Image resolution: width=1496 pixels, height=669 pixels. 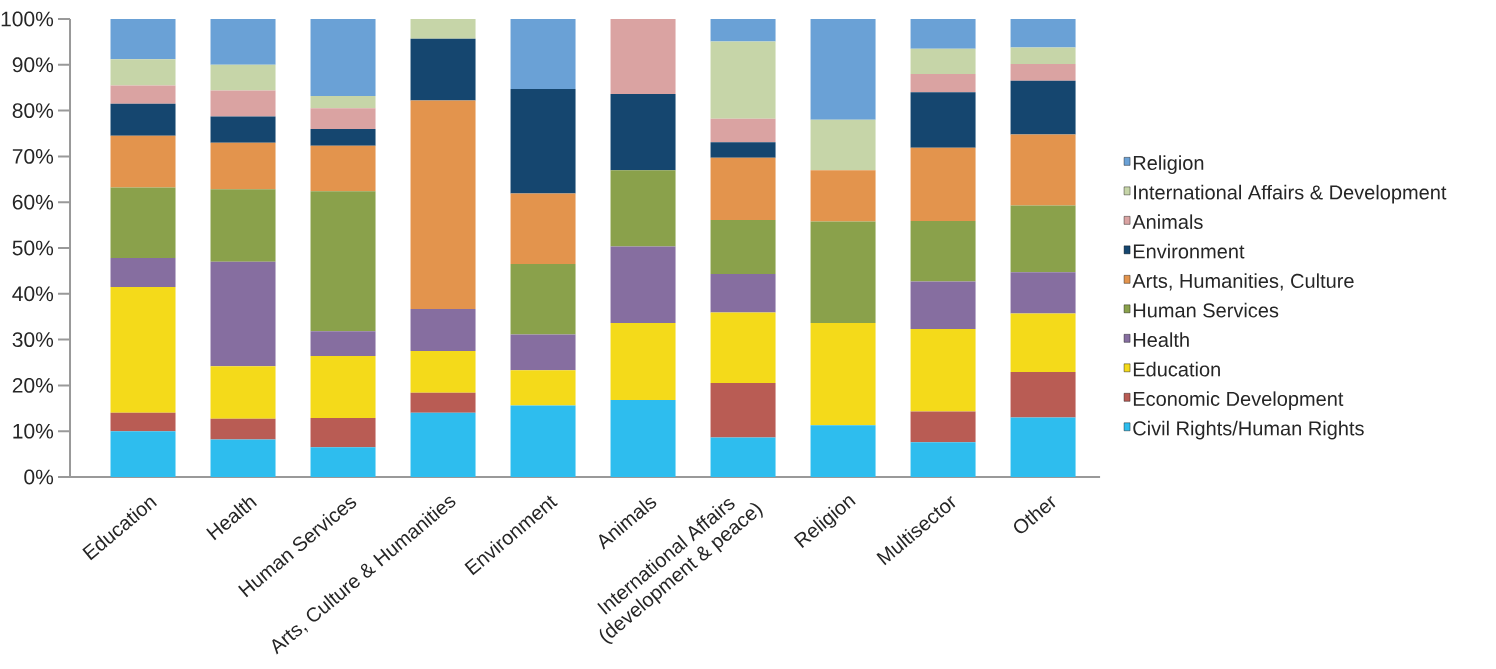 I want to click on y-tick-label: 40%, so click(x=33, y=294).